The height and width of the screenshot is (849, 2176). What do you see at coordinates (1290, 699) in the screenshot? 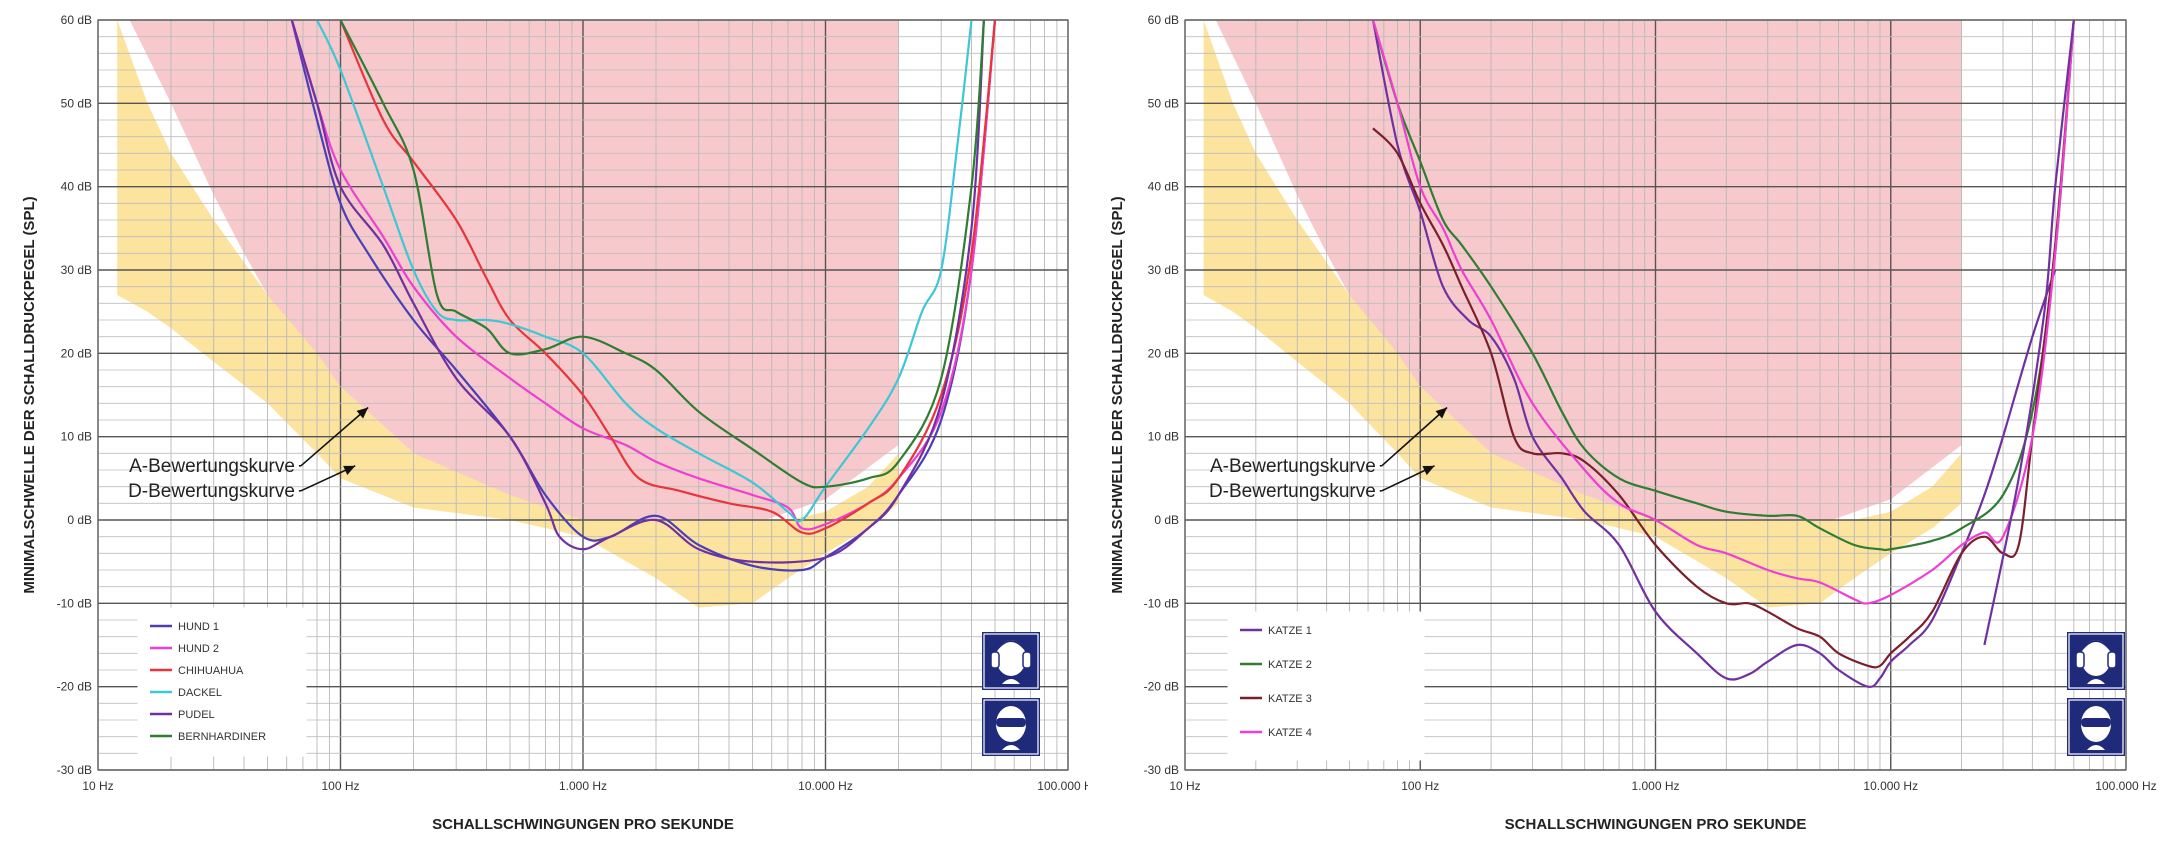
I see `legend-label: KATZE 3` at bounding box center [1290, 699].